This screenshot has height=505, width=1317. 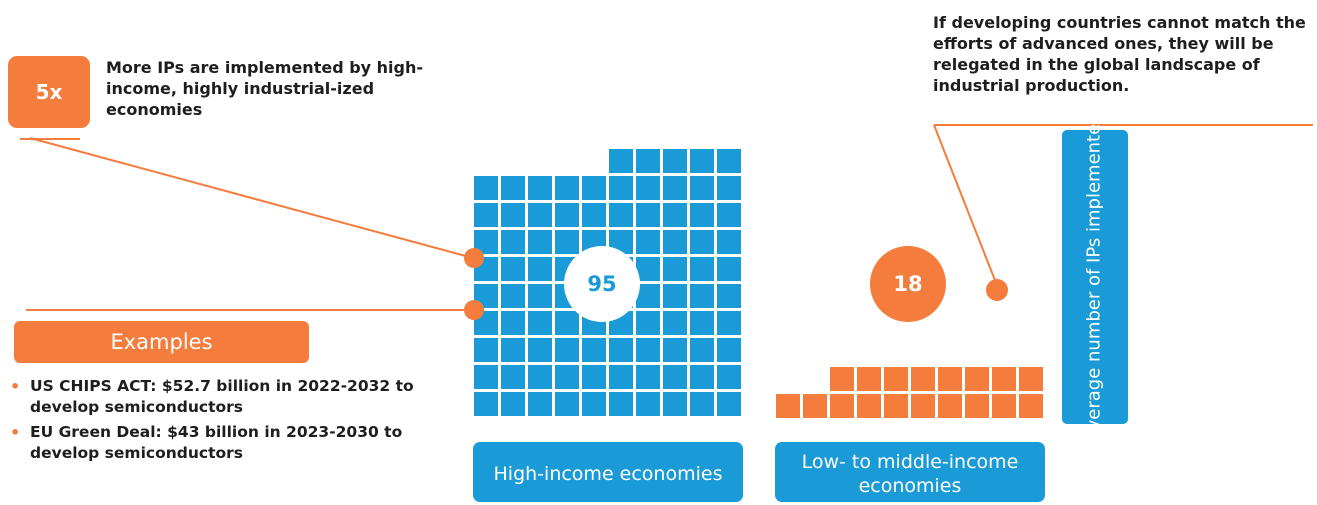 I want to click on connector-dot-5x, so click(x=474, y=258).